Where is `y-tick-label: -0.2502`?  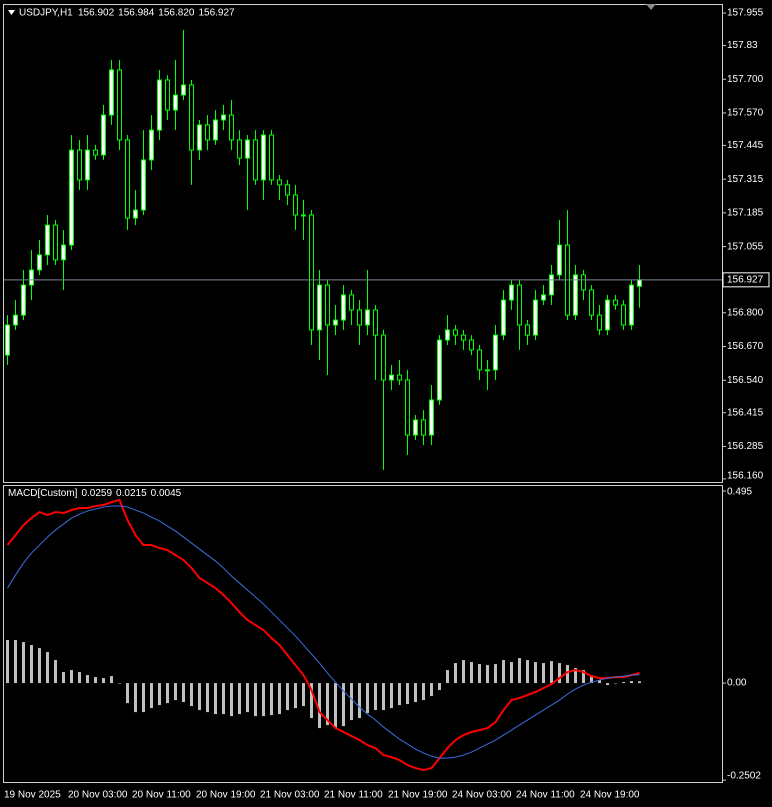
y-tick-label: -0.2502 is located at coordinates (744, 776).